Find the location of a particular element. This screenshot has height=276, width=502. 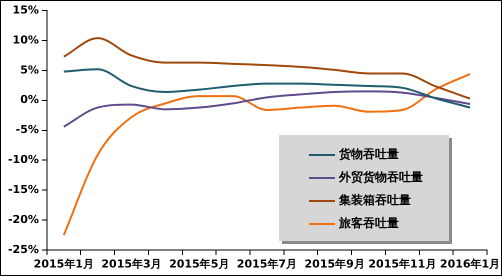

y-tick-label: -15% is located at coordinates (23, 189).